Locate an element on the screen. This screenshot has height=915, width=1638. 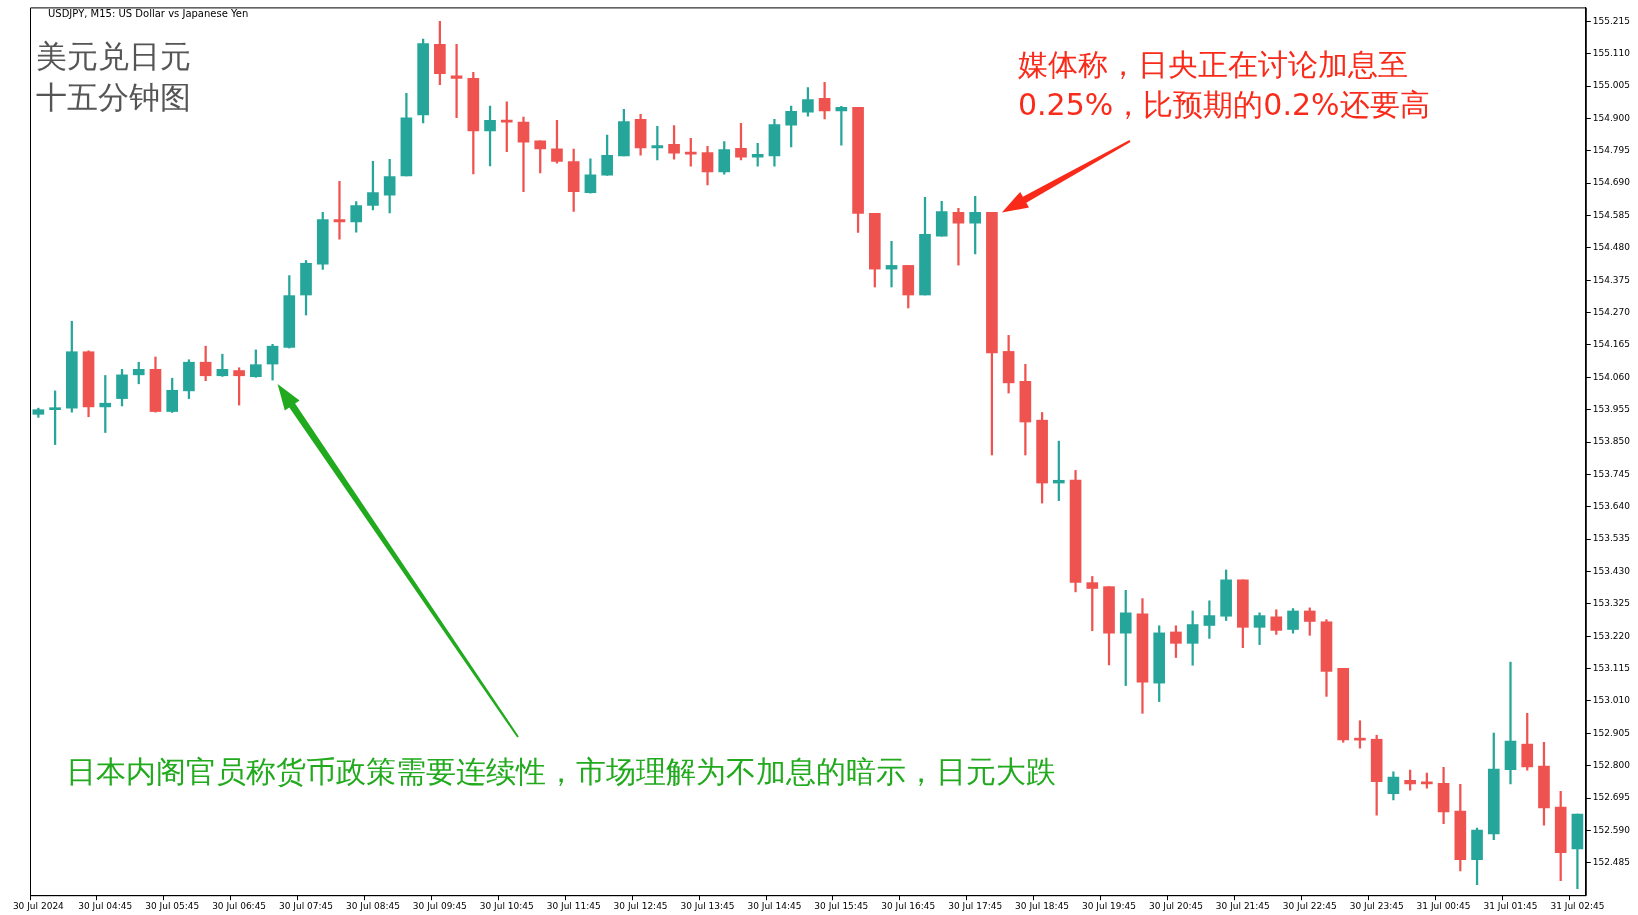
x-tick-label: 30 Jul 11:45 is located at coordinates (573, 905).